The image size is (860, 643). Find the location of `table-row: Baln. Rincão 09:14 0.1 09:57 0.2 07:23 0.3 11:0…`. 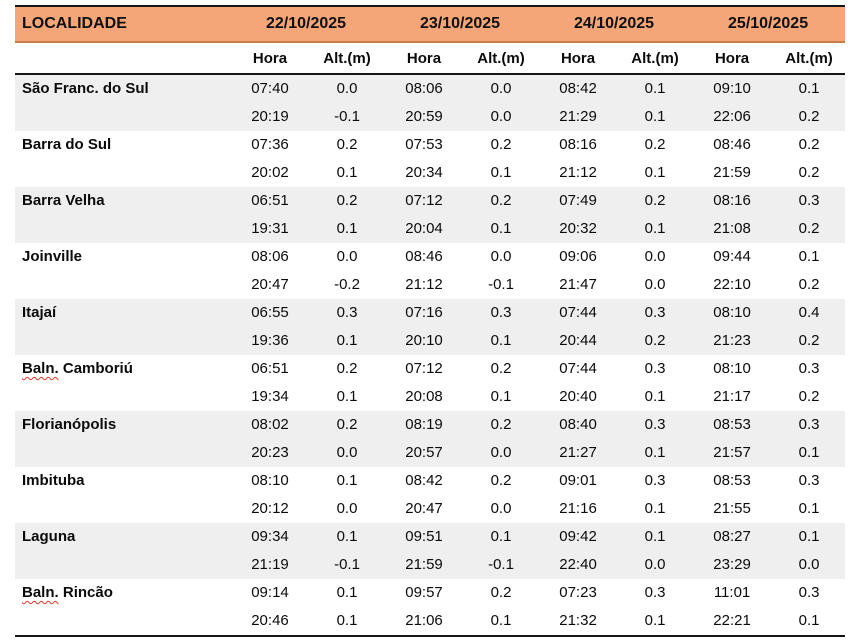

table-row: Baln. Rincão 09:14 0.1 09:57 0.2 07:23 0.3 11:0… is located at coordinates (430, 593).